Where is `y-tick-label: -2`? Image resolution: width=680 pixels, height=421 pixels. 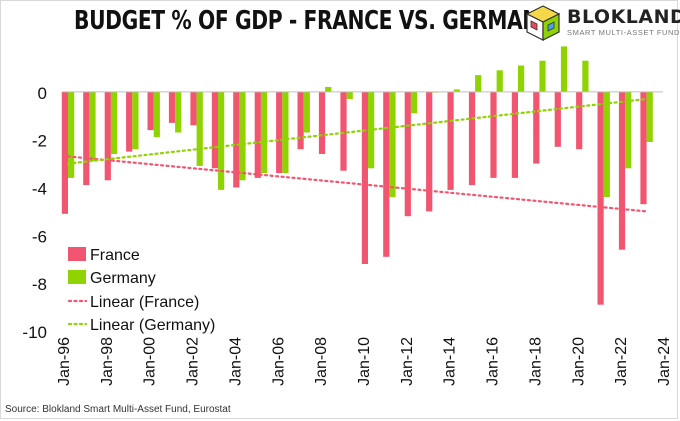 y-tick-label: -2 is located at coordinates (39, 141).